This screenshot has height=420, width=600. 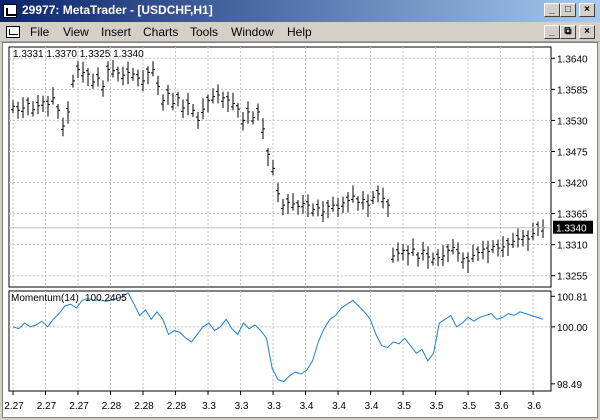 What do you see at coordinates (10, 11) in the screenshot?
I see `app-chart-icon` at bounding box center [10, 11].